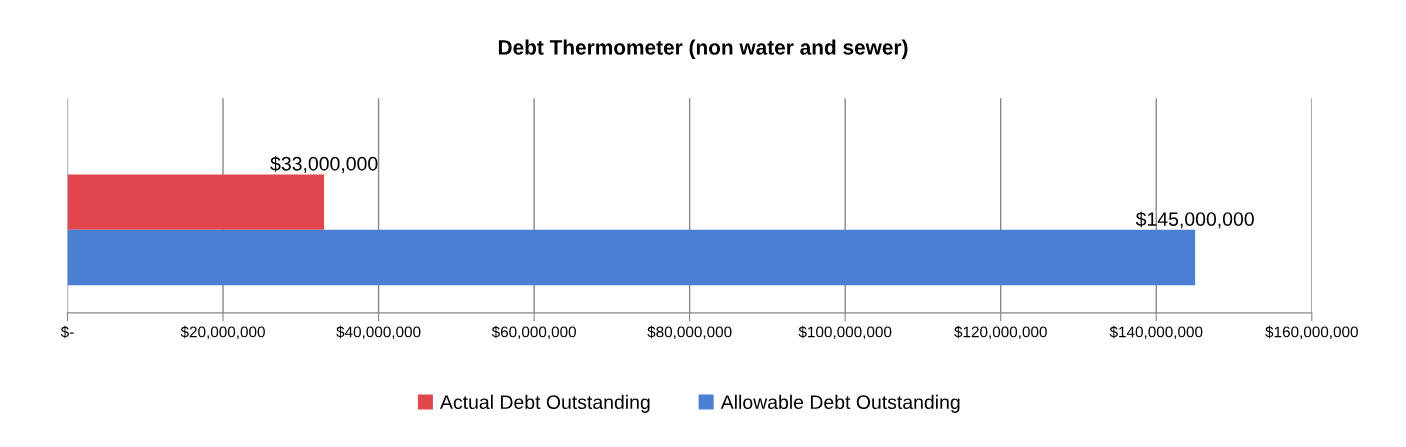 This screenshot has width=1406, height=447. I want to click on x-tick-label: $140,000,000, so click(1156, 332).